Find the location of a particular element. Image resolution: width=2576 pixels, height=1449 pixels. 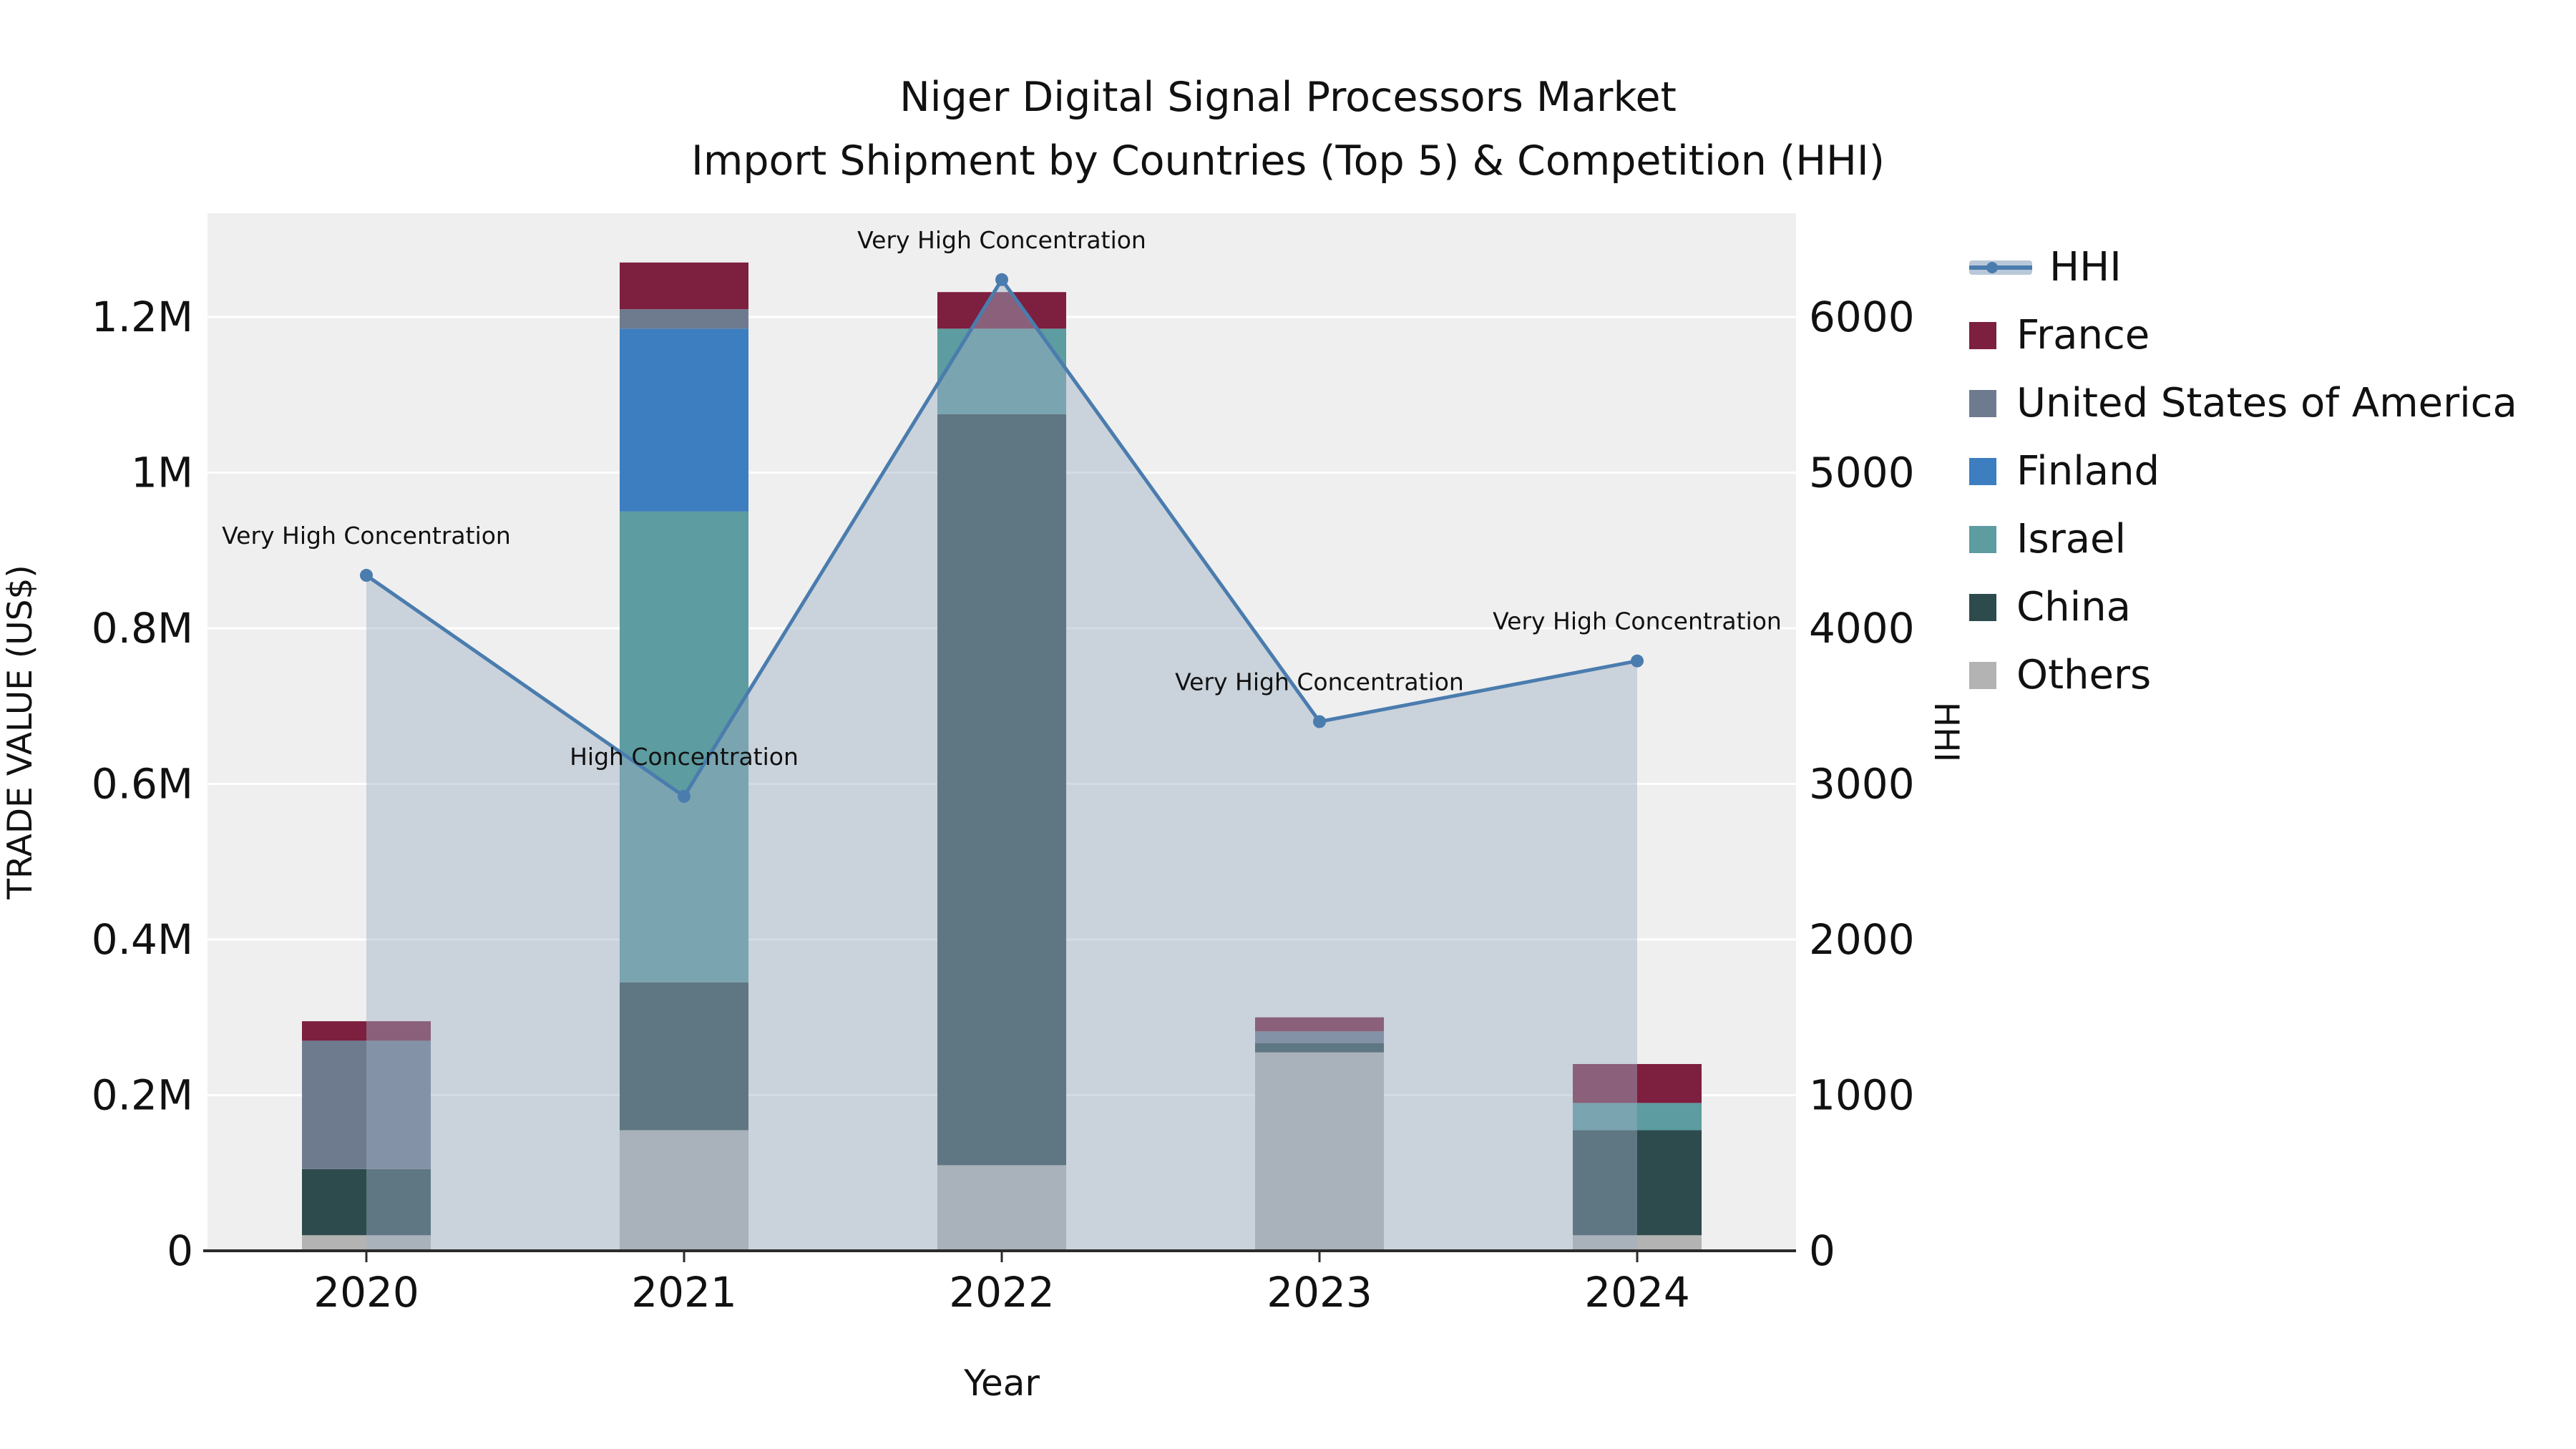

bar-segment-2024-israel is located at coordinates (1637, 1117).